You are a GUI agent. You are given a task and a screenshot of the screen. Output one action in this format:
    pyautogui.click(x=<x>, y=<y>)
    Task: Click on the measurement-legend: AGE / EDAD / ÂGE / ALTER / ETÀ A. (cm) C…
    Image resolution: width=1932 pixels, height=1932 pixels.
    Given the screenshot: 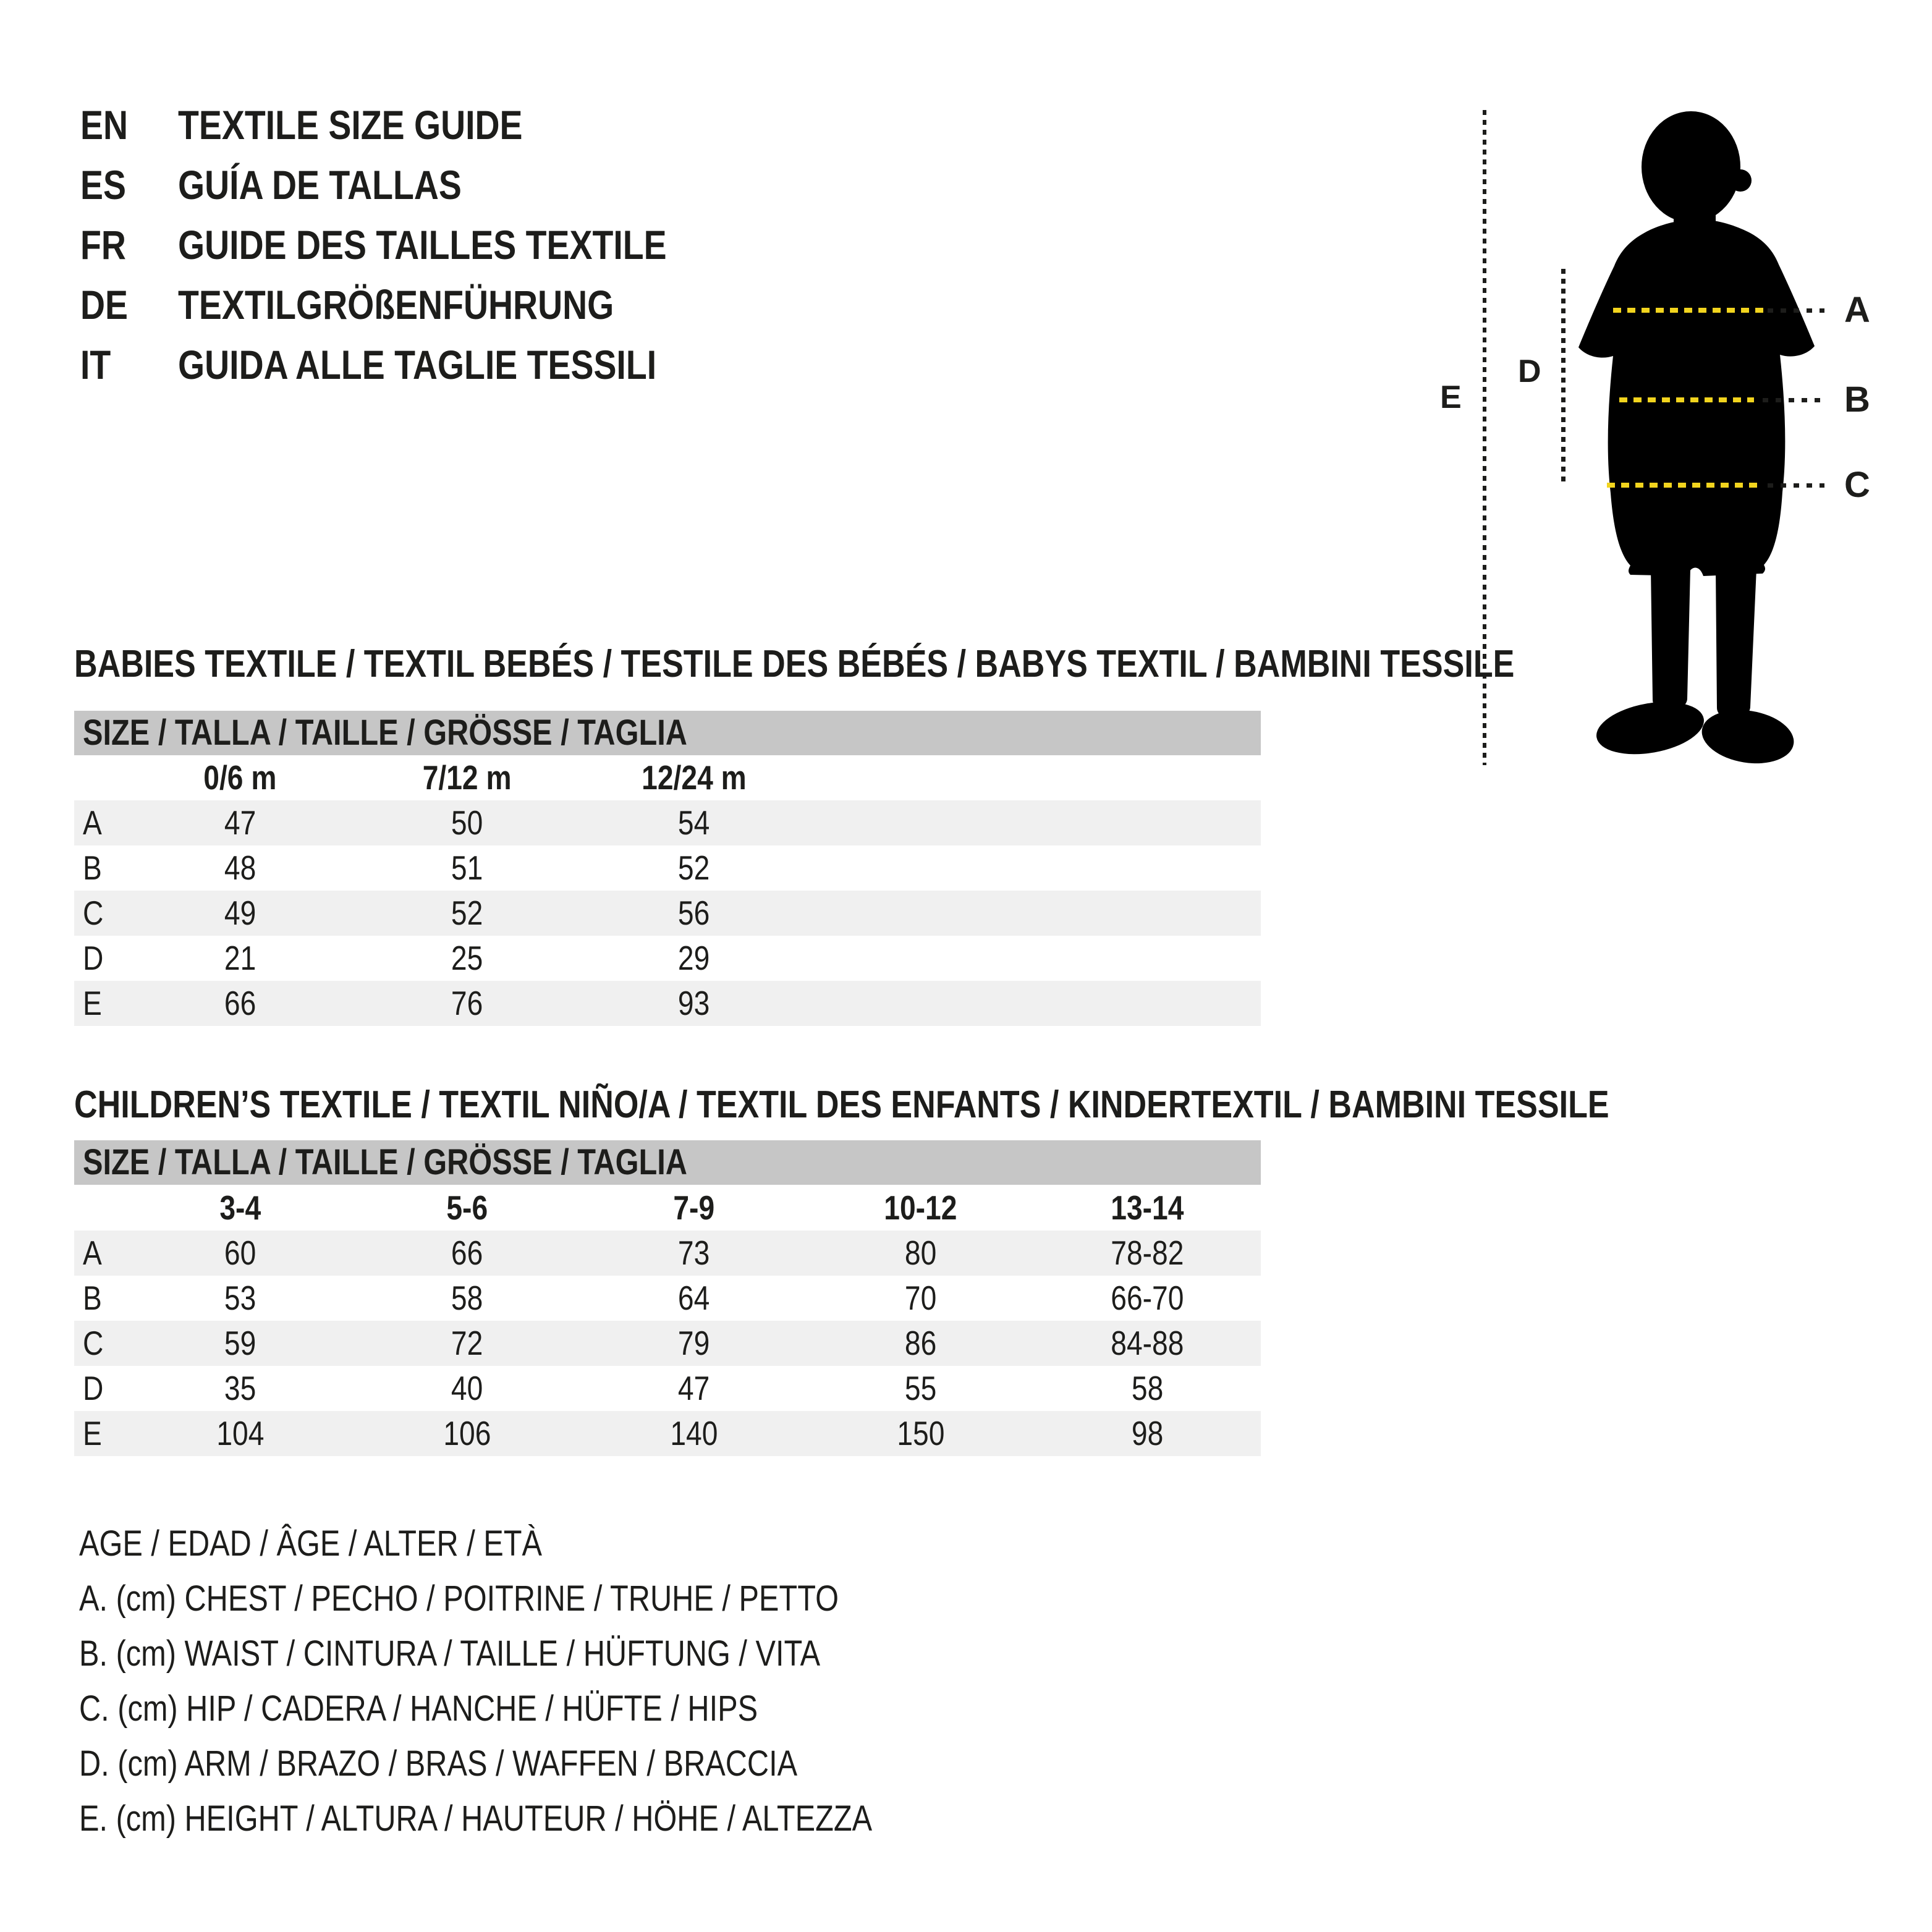 What is the action you would take?
    pyautogui.click(x=551, y=1688)
    